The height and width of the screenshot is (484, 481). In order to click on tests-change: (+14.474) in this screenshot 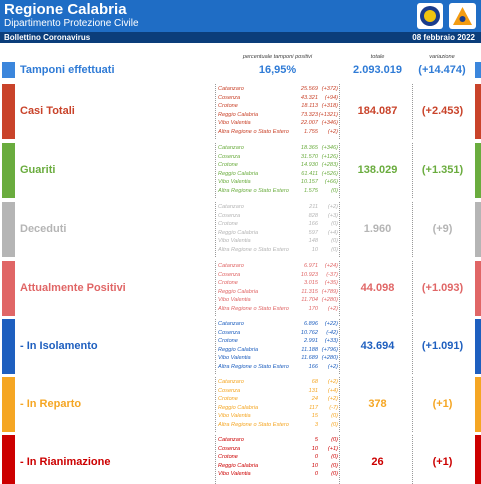, I will do `click(442, 70)`.